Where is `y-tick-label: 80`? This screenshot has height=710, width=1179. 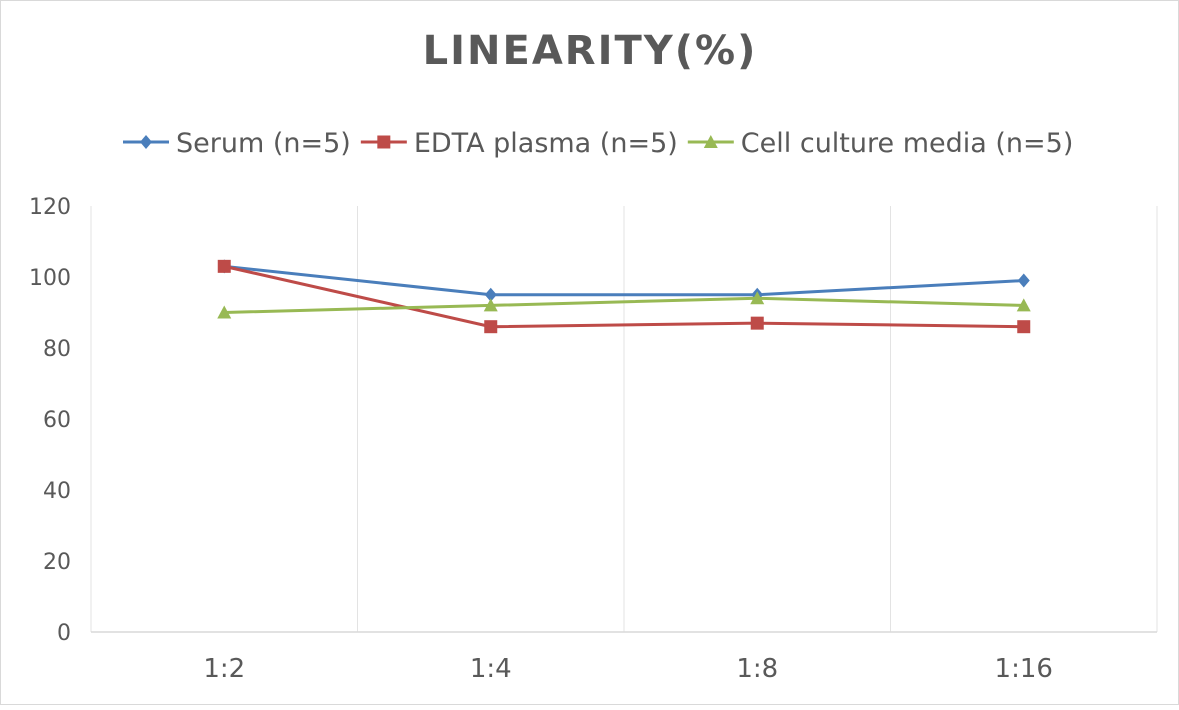 y-tick-label: 80 is located at coordinates (57, 349).